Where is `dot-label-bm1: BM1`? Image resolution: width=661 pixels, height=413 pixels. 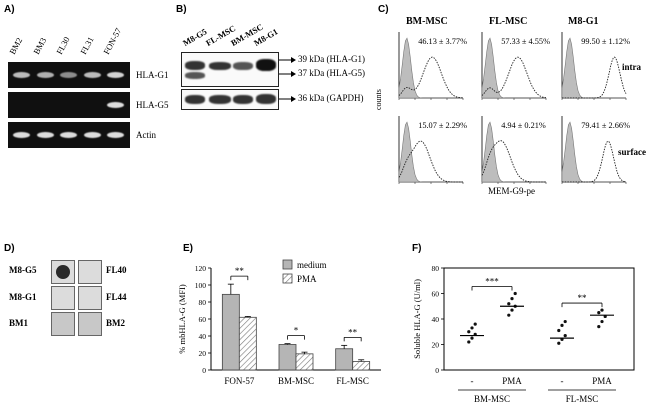 dot-label-bm1: BM1 is located at coordinates (18, 323).